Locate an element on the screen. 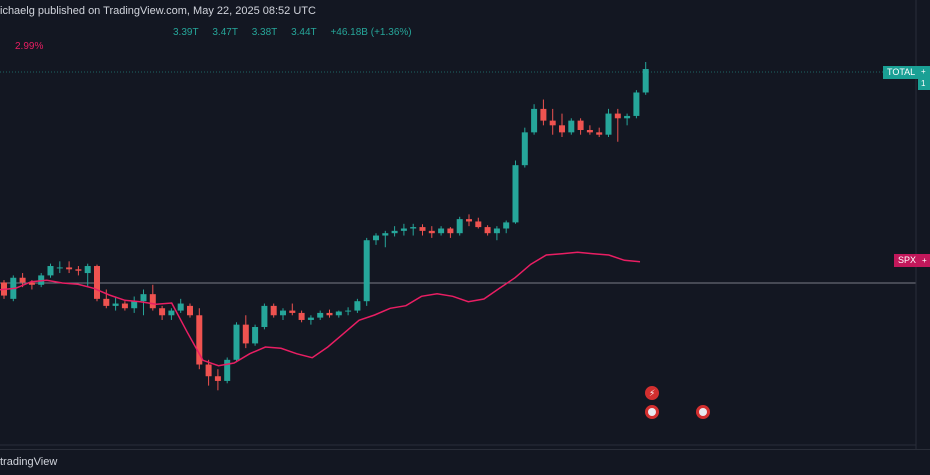 This screenshot has height=475, width=930. spx-price-value-text: + is located at coordinates (924, 260).